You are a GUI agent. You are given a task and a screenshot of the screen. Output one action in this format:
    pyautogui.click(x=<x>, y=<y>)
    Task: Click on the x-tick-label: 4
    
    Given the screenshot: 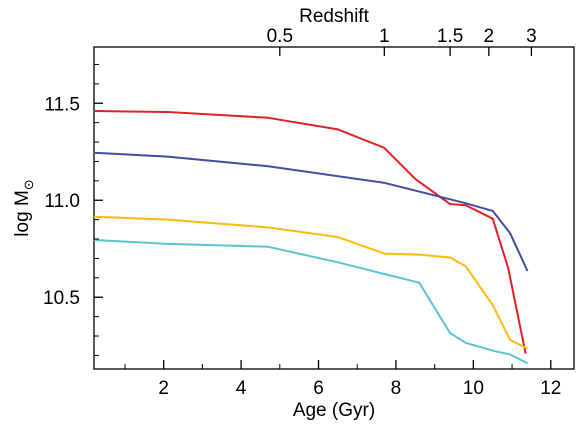 What is the action you would take?
    pyautogui.click(x=241, y=388)
    